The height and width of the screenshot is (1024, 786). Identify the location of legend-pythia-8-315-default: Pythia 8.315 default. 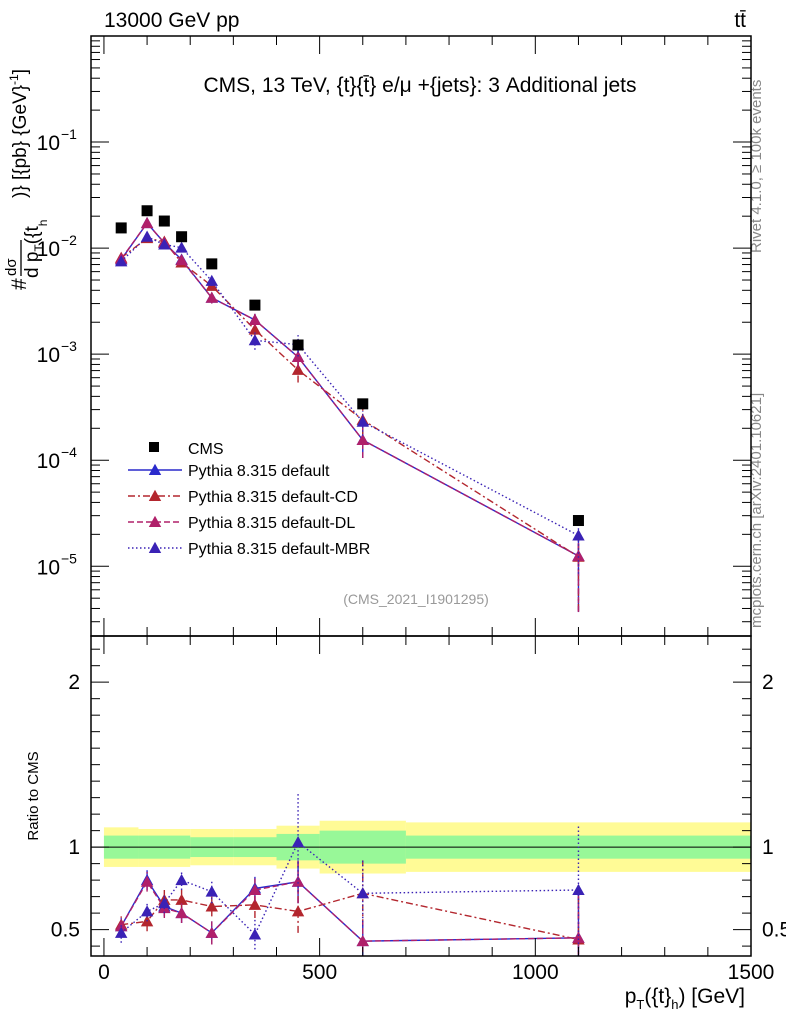
(229, 471).